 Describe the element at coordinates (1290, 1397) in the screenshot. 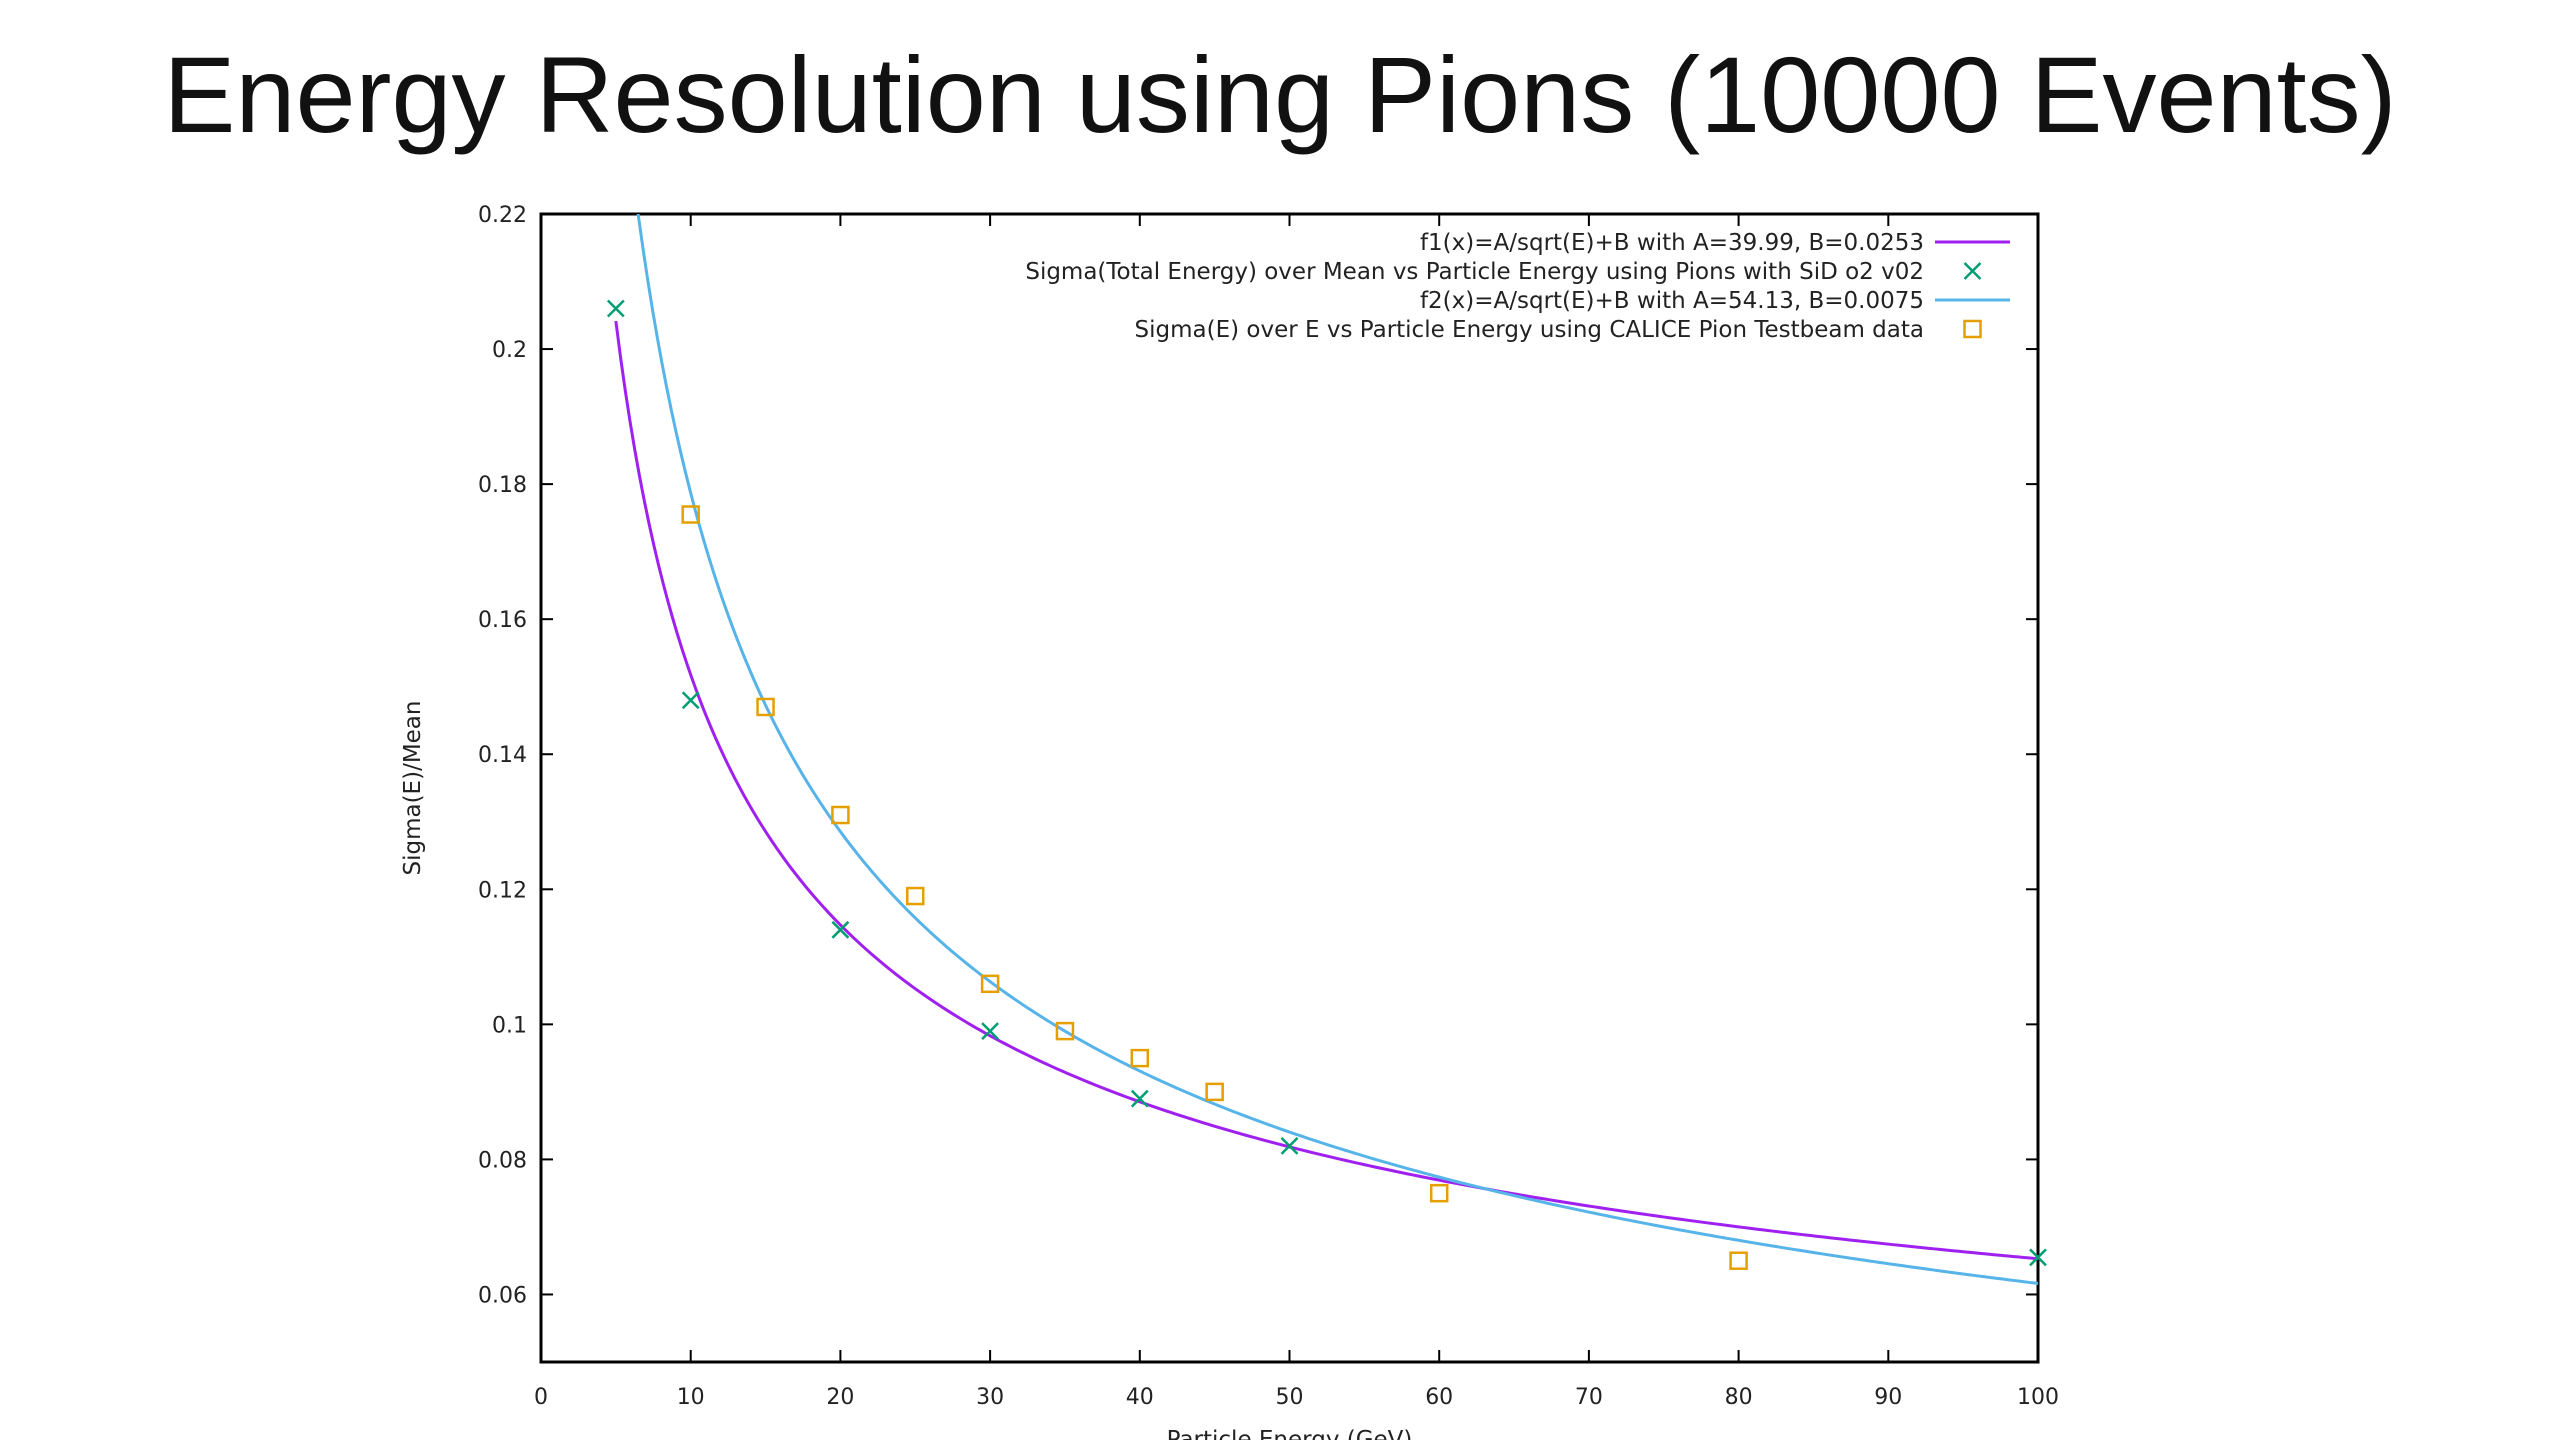

I see `x-tick-label: 50` at that location.